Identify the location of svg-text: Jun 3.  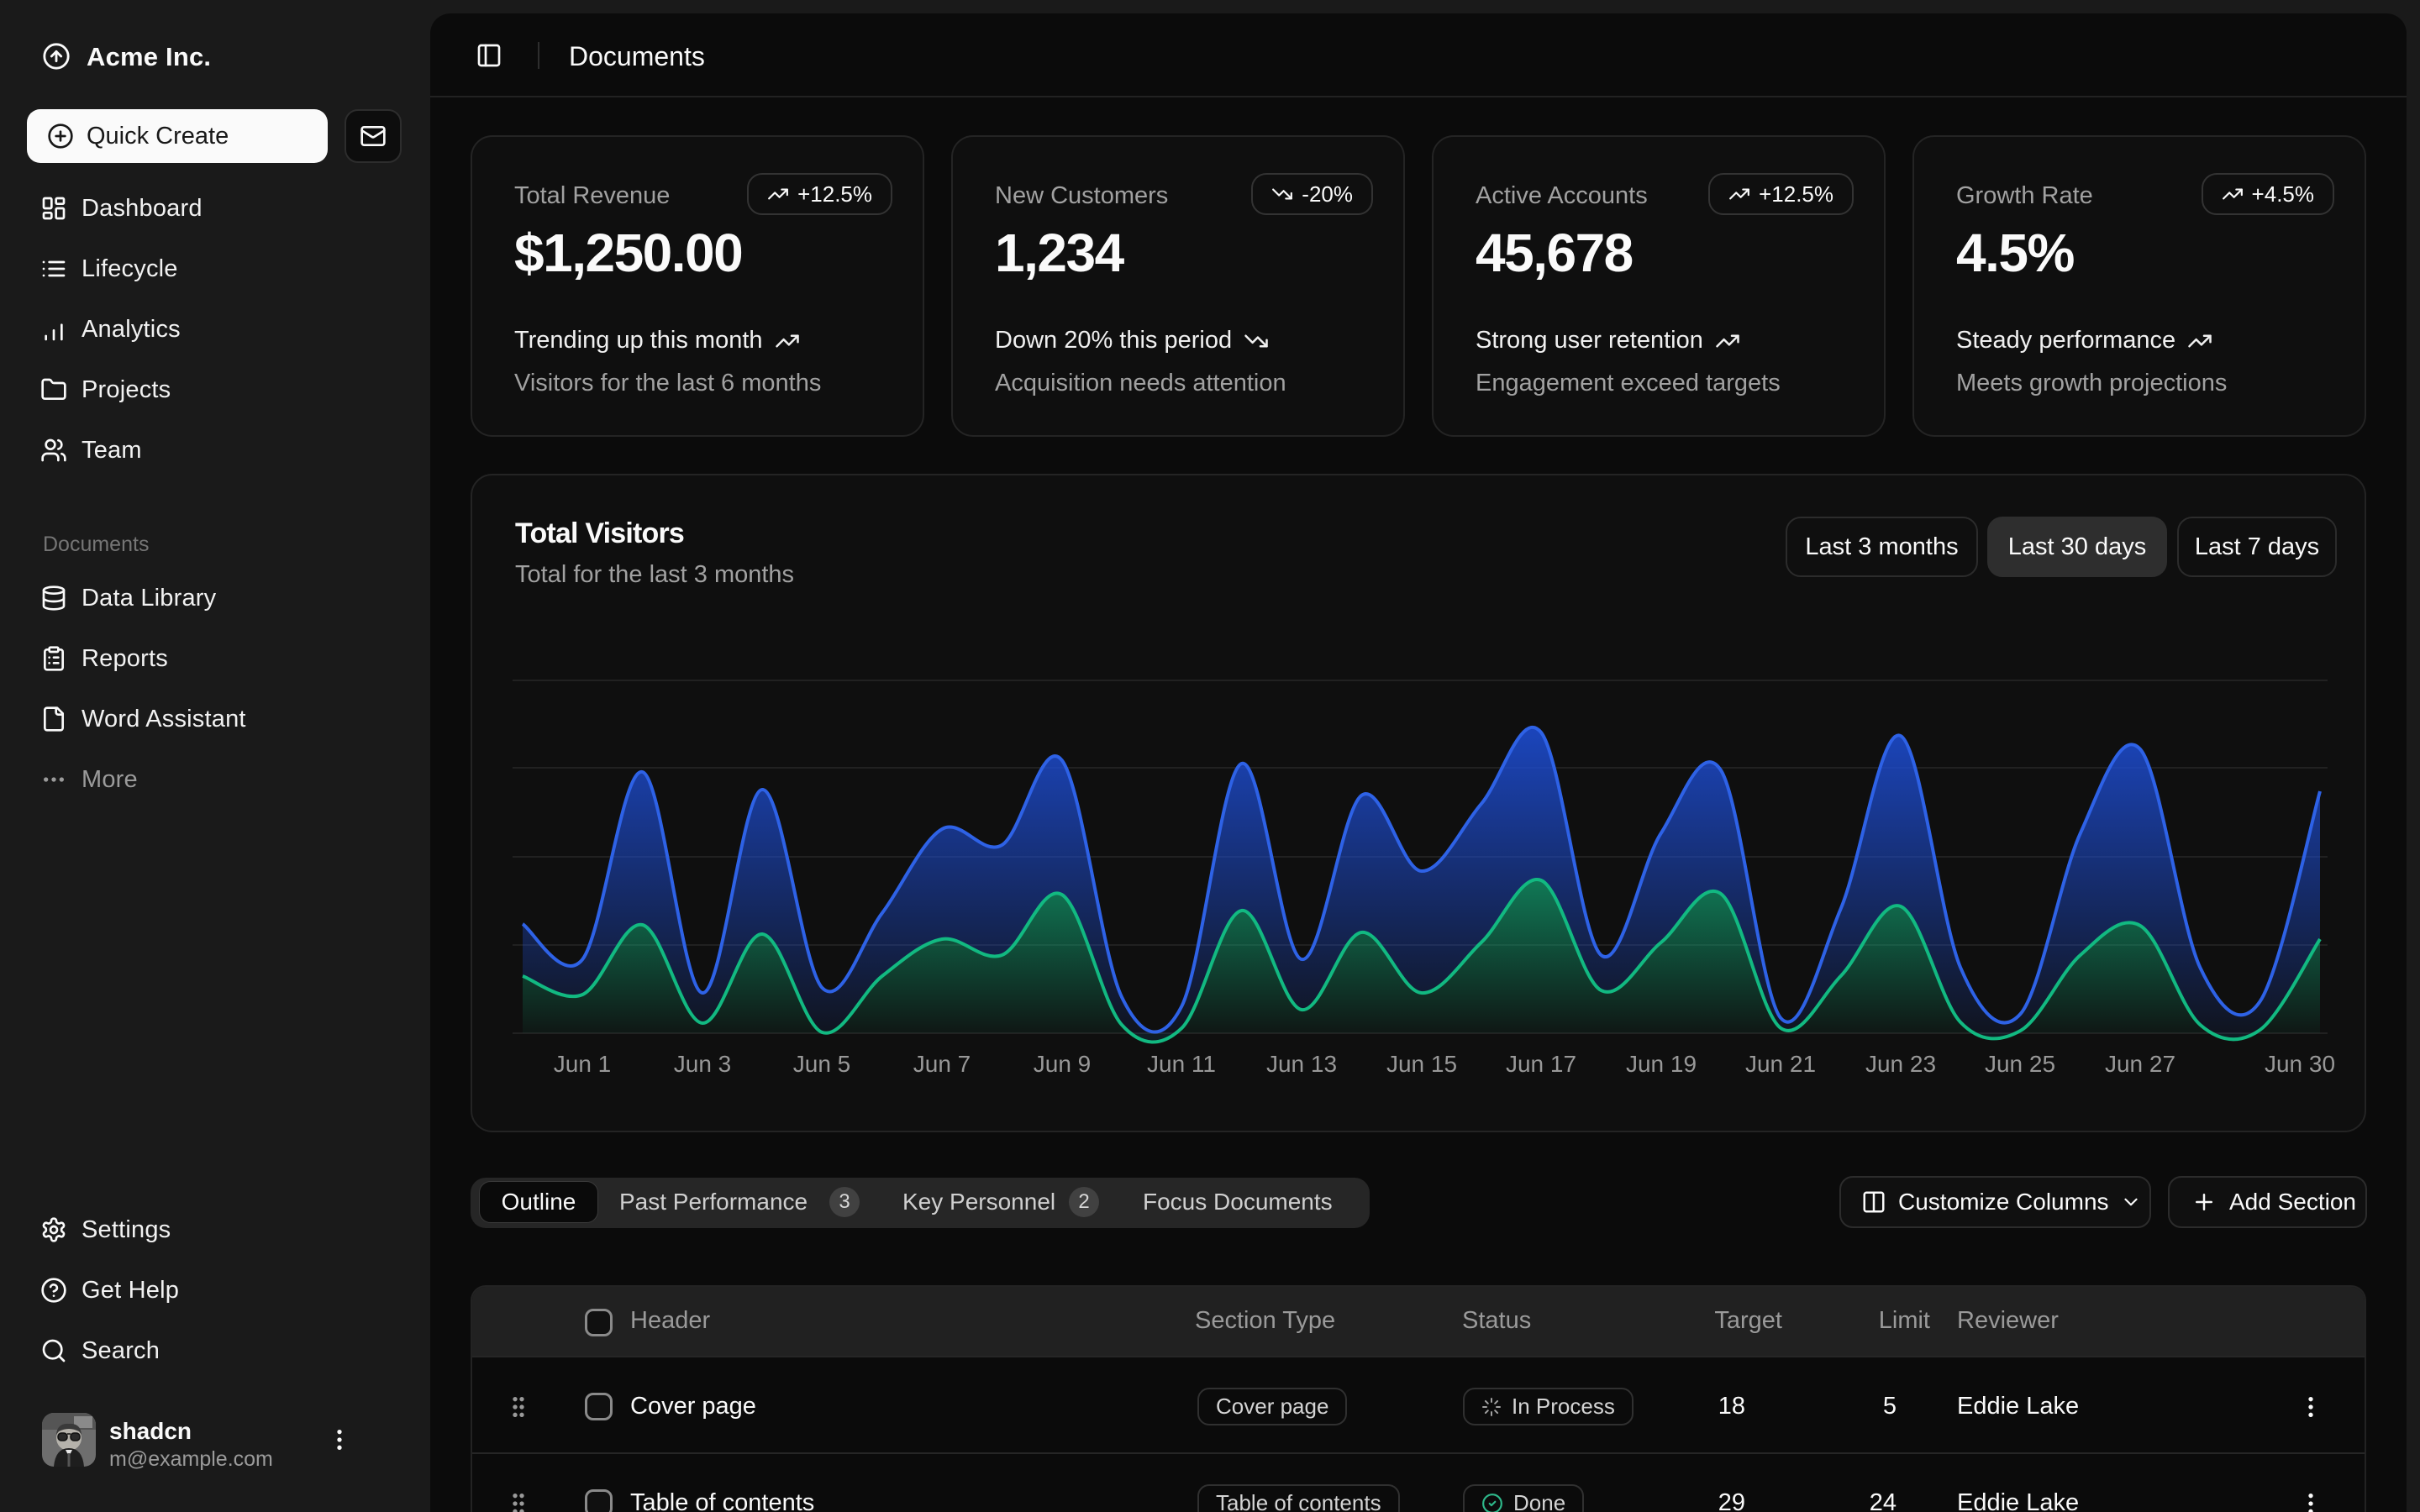
(703, 1064).